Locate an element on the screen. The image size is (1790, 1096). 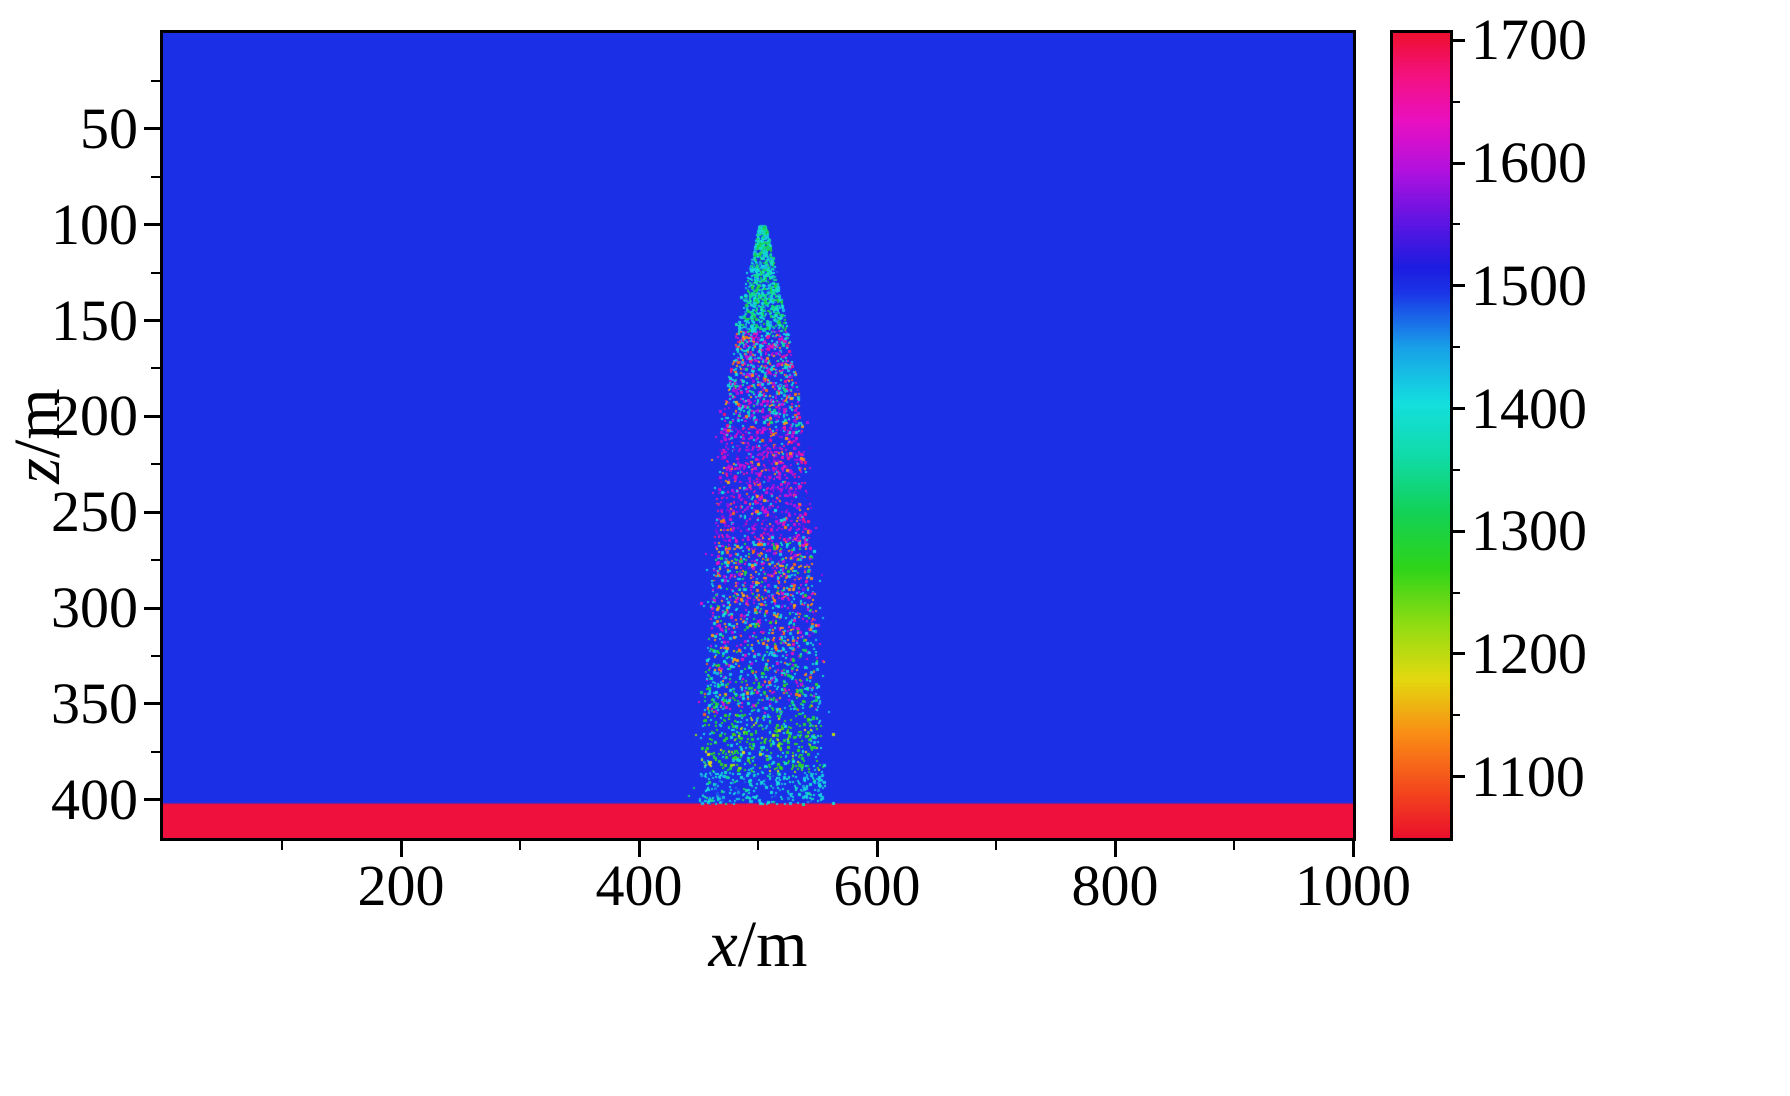
colorbar-tick-label: 1200 is located at coordinates (1529, 653).